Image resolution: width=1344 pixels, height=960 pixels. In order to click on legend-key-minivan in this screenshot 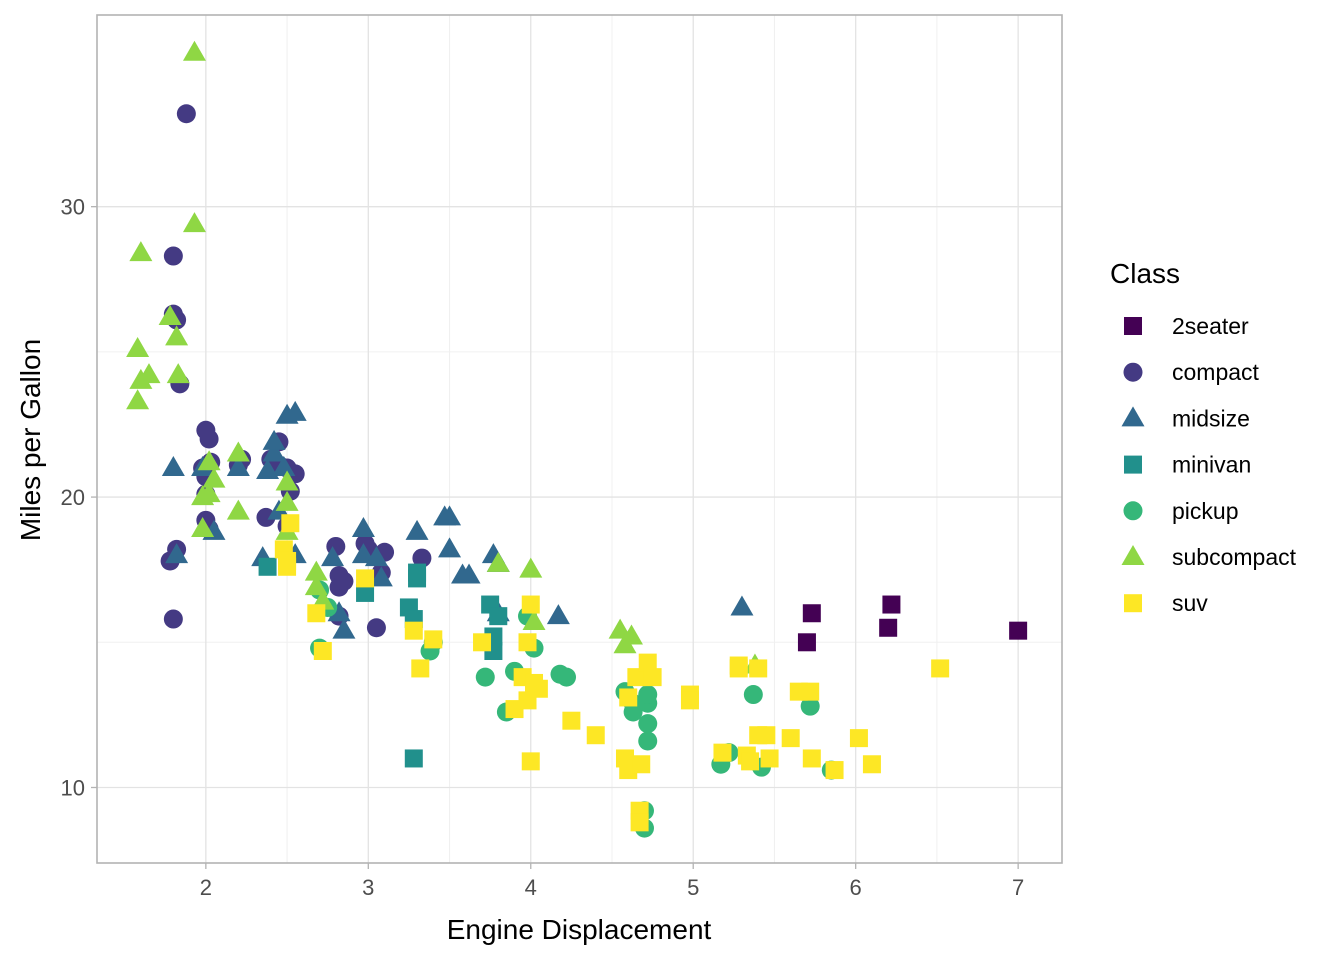, I will do `click(1133, 464)`.